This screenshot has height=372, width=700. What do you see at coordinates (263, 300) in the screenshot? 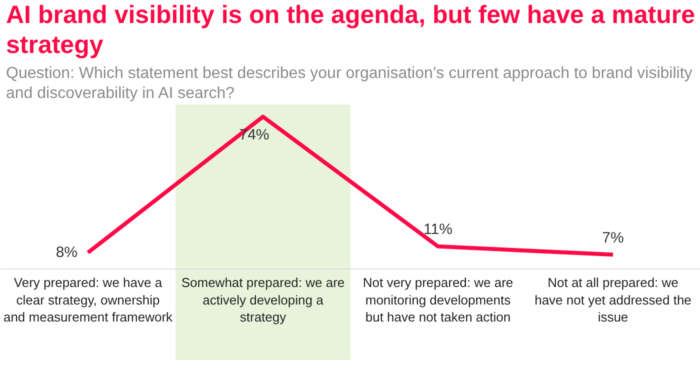
I see `x-tick-label: Somewhat prepared: we are actively developing a strategy` at bounding box center [263, 300].